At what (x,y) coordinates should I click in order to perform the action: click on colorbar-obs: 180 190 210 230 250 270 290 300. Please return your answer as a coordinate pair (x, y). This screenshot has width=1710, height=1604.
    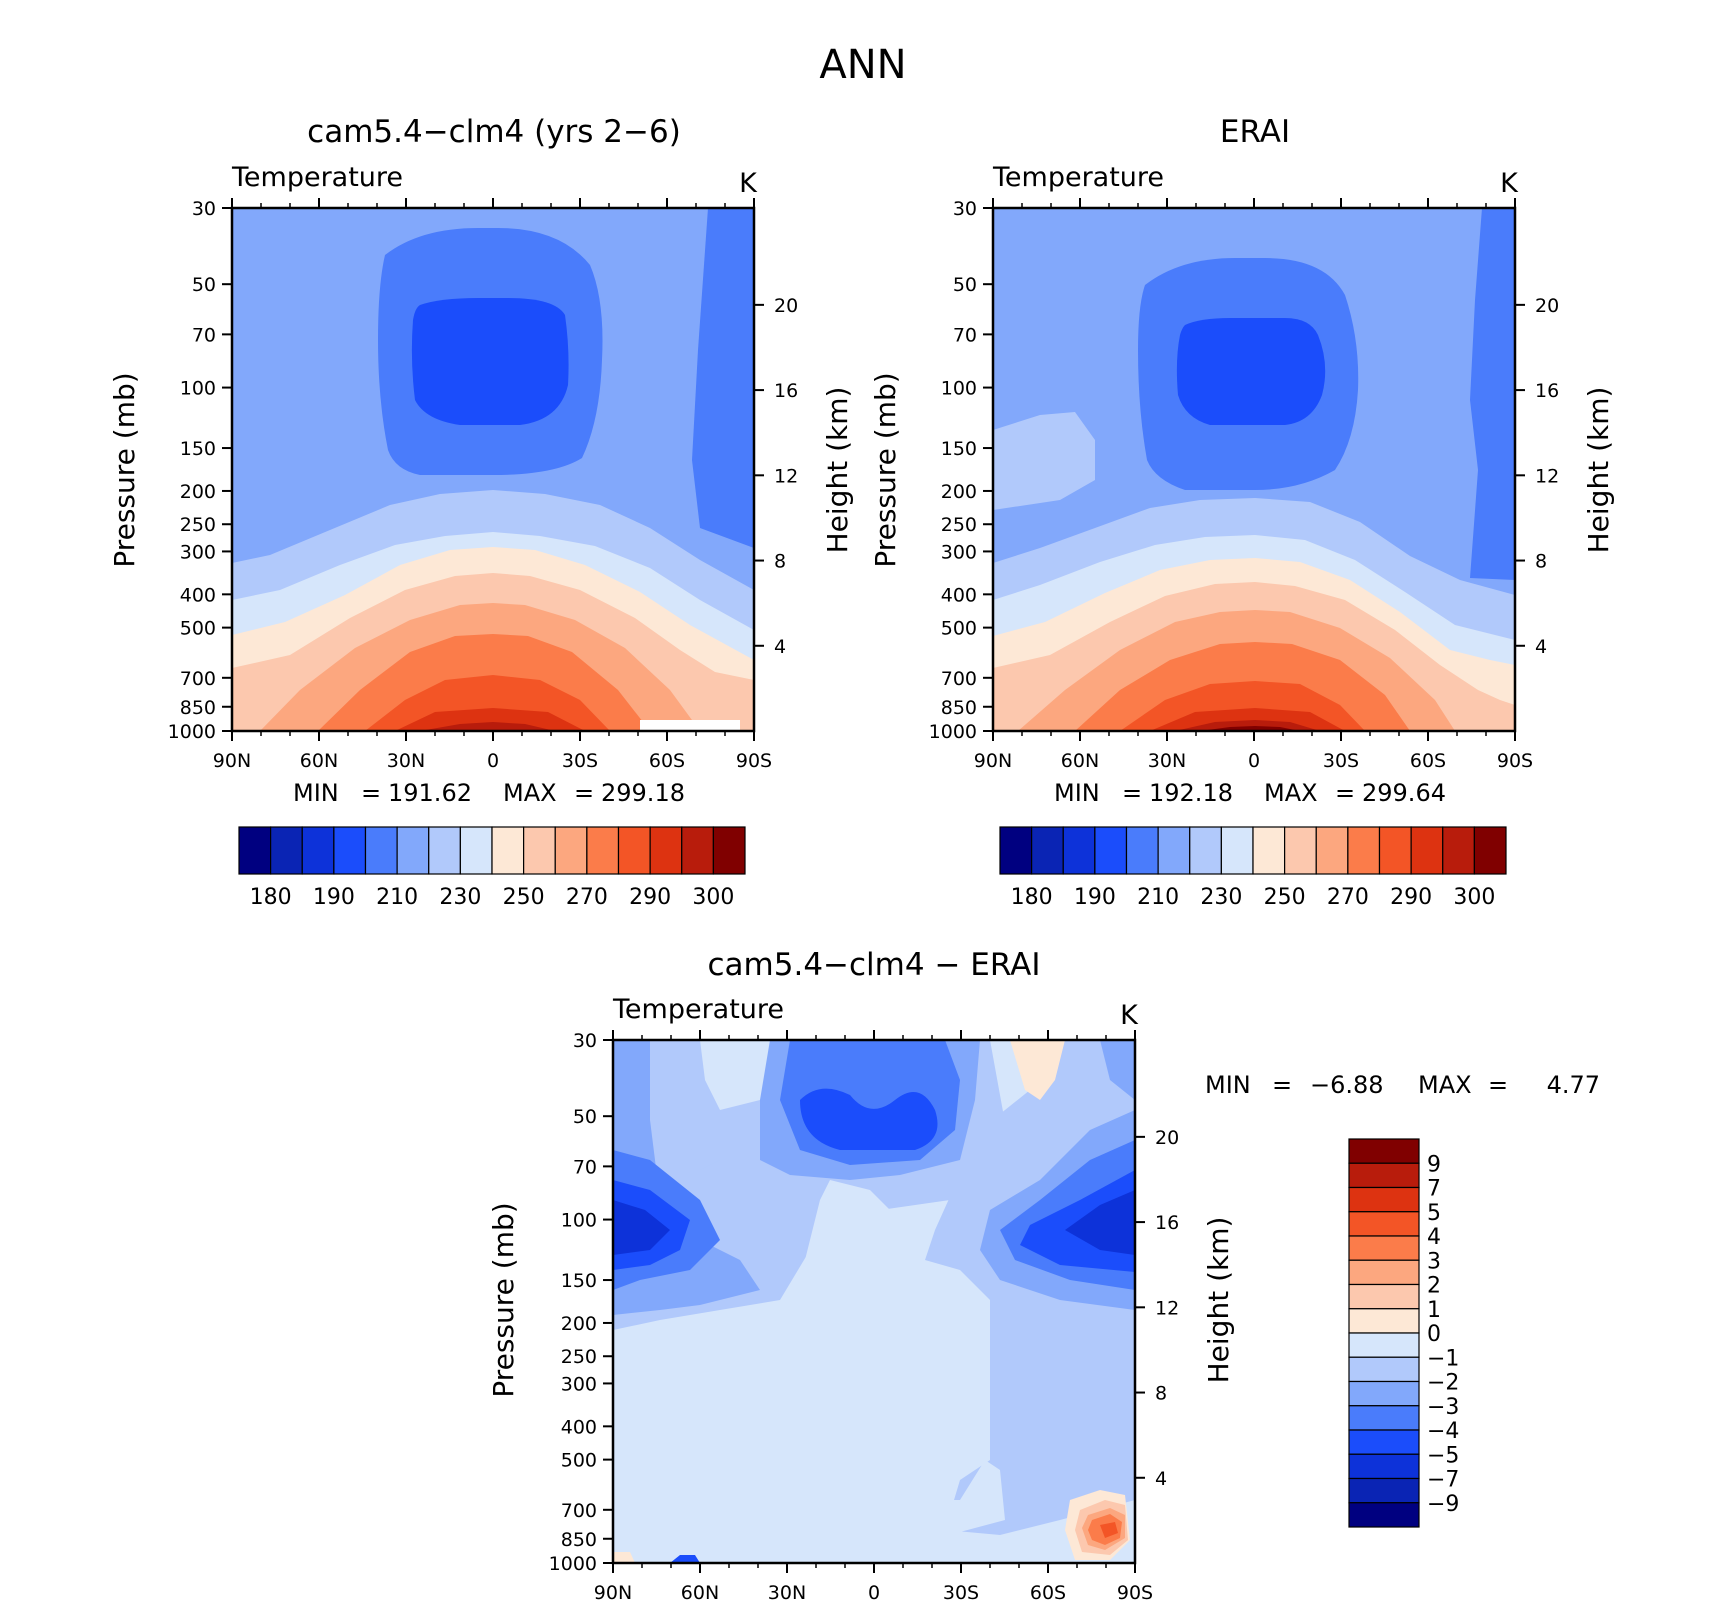
    Looking at the image, I should click on (1253, 868).